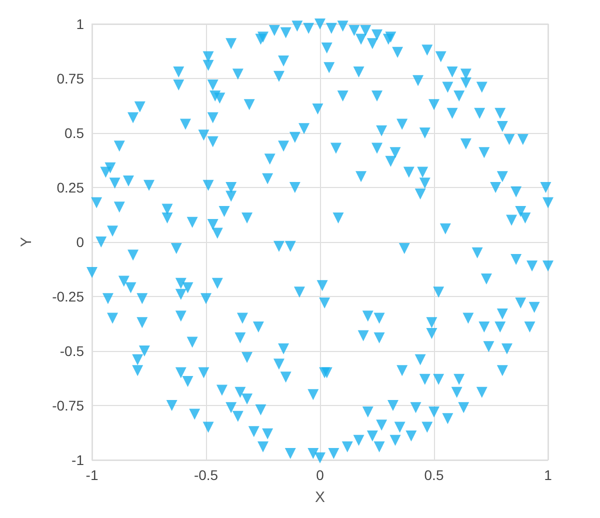 Image resolution: width=600 pixels, height=518 pixels. What do you see at coordinates (548, 475) in the screenshot?
I see `x-tick-label: 1` at bounding box center [548, 475].